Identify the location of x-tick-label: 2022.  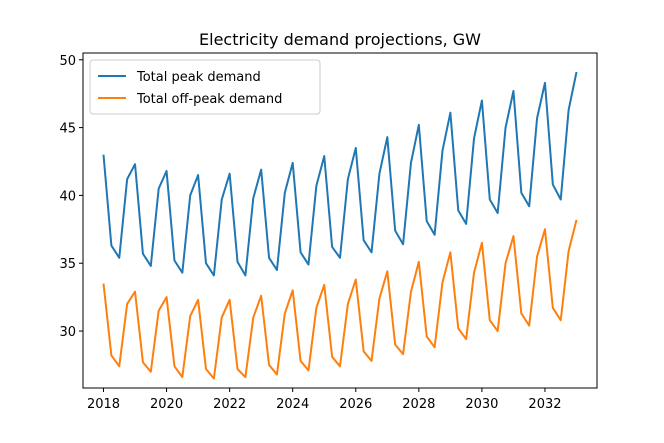
(229, 404).